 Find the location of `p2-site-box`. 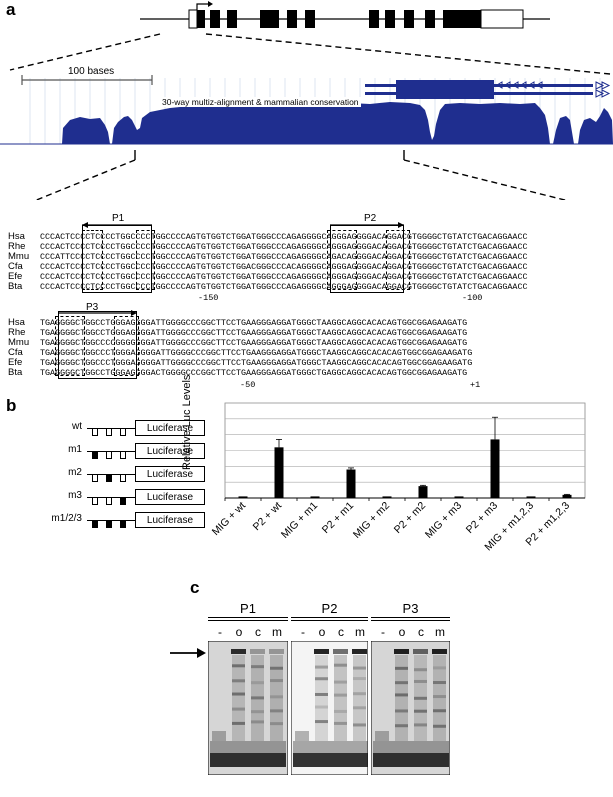

p2-site-box is located at coordinates (367, 259).